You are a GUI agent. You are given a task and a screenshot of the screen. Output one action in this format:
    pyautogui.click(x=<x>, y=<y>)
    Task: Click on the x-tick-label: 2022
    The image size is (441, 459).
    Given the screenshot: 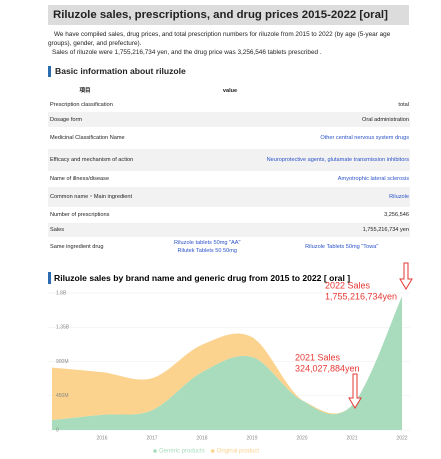 What is the action you would take?
    pyautogui.click(x=401, y=438)
    